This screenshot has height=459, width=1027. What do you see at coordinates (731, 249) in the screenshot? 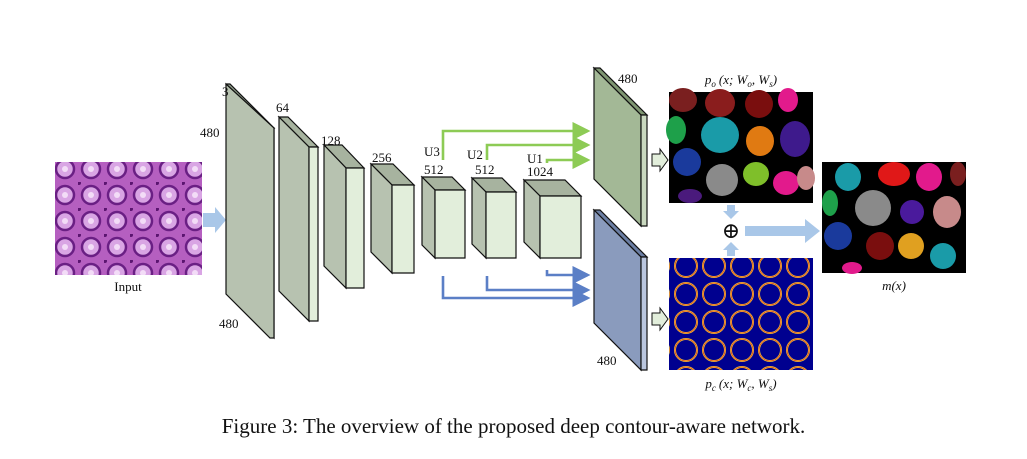
I see `fusion-up-arrow-icon` at bounding box center [731, 249].